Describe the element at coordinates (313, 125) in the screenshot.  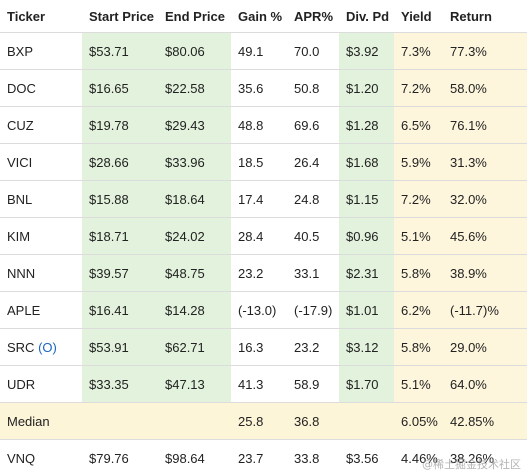
I see `cell-apr: 69.6` at that location.